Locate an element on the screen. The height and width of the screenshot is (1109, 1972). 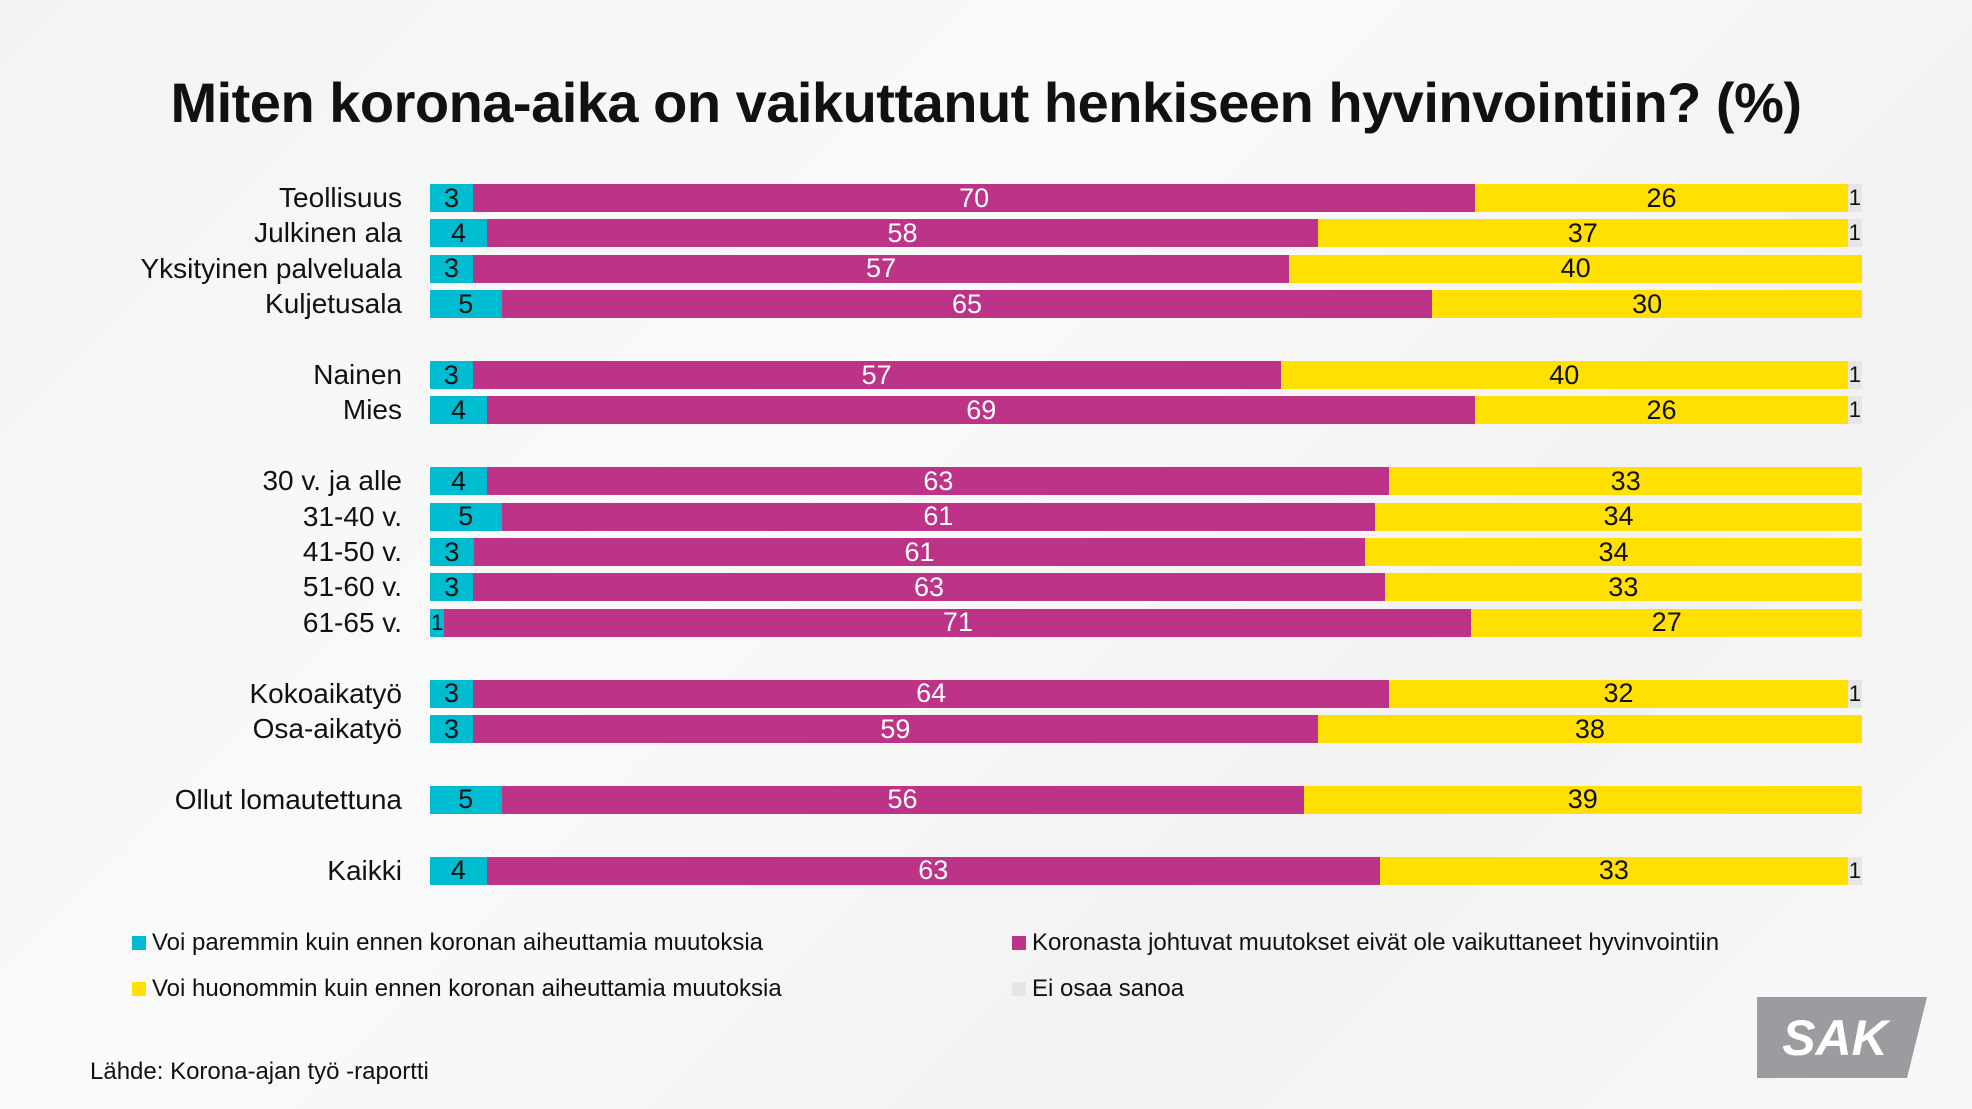
data-label: 58 is located at coordinates (902, 232).